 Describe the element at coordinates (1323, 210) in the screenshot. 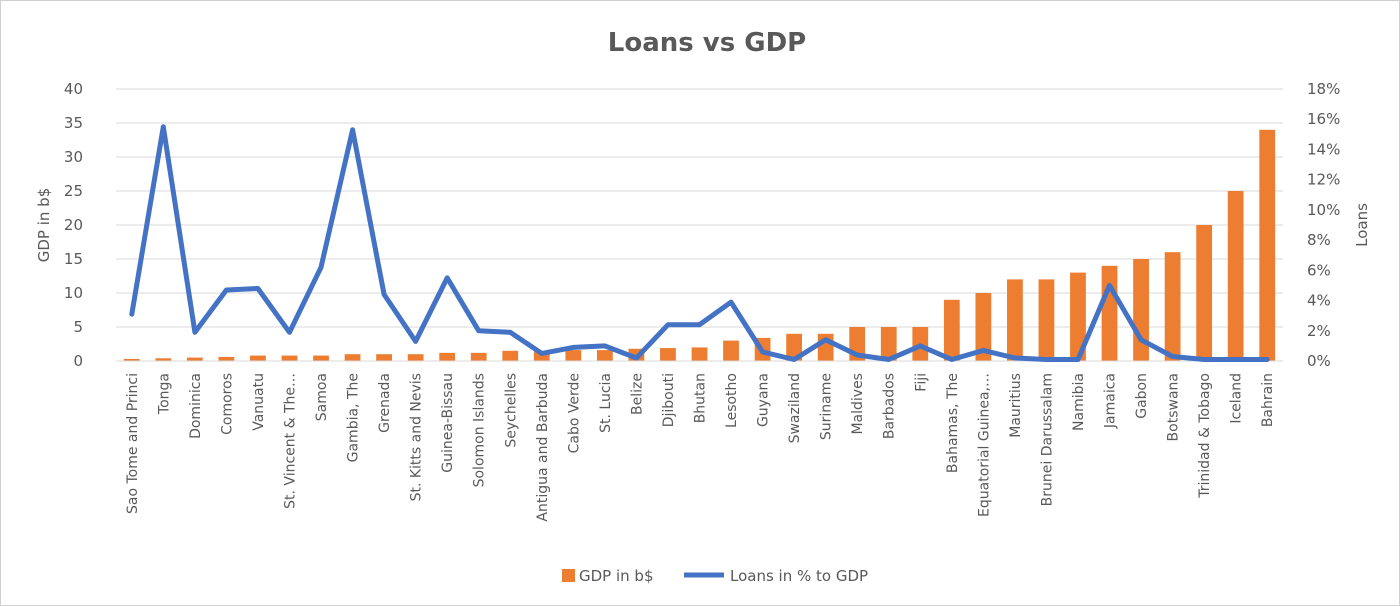

I see `right-tick-label: 10%` at that location.